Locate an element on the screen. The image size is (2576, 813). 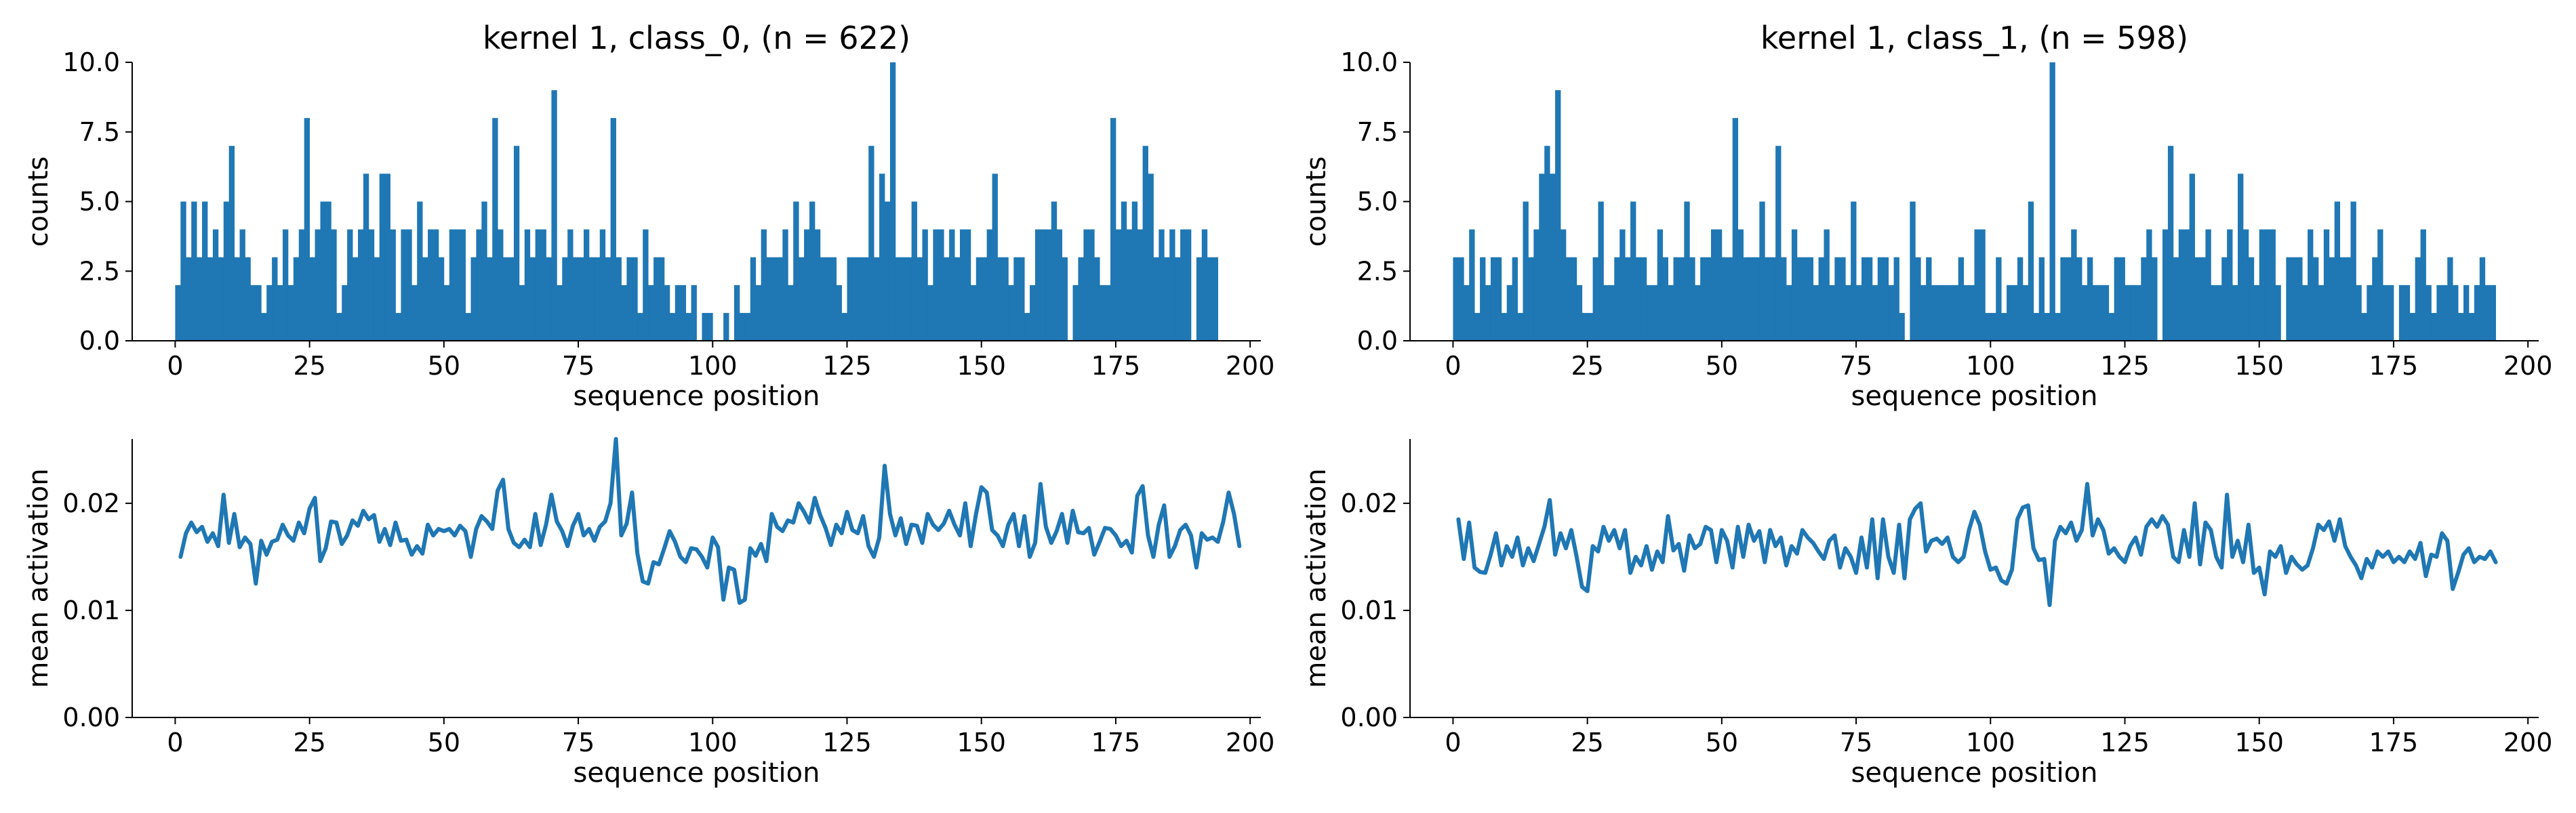
x-tick-label: 175 is located at coordinates (1116, 366).